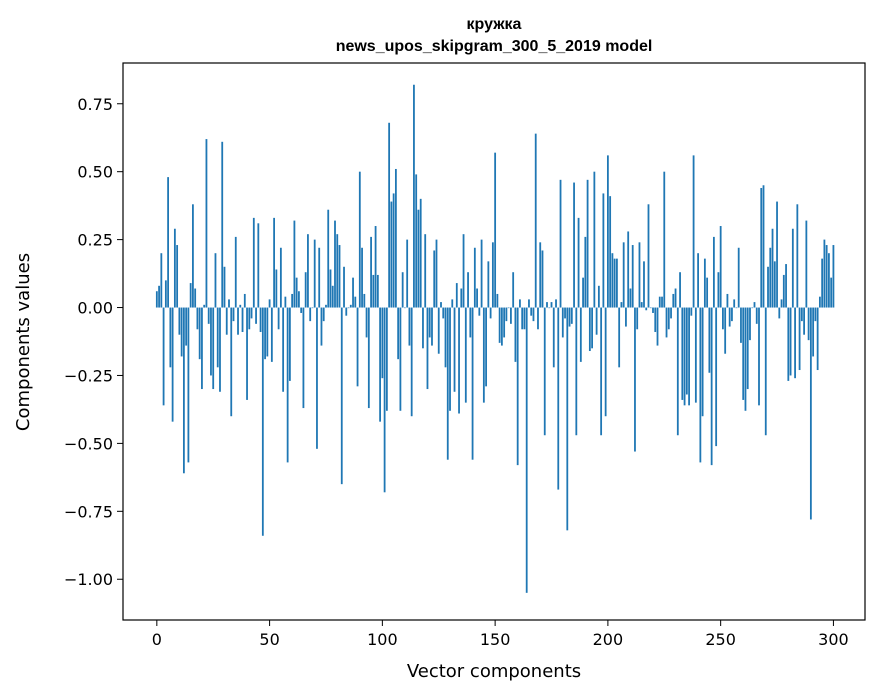 The image size is (880, 696). Describe the element at coordinates (494, 671) in the screenshot. I see `x-axis-label: Vector components` at that location.